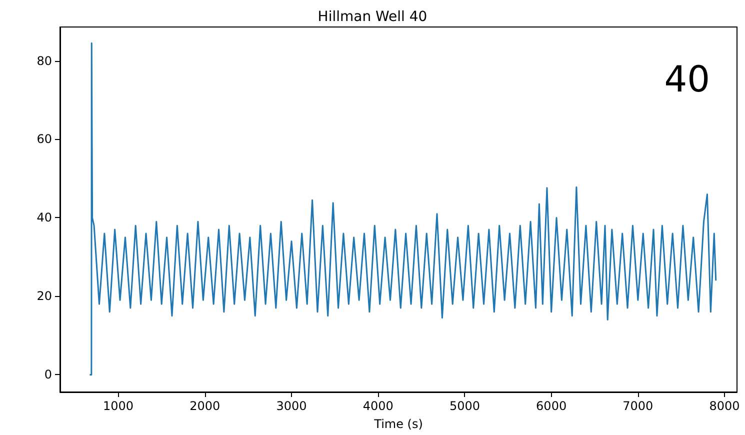 Image resolution: width=745 pixels, height=435 pixels. What do you see at coordinates (464, 406) in the screenshot?
I see `x-tick-label: 5000` at bounding box center [464, 406].